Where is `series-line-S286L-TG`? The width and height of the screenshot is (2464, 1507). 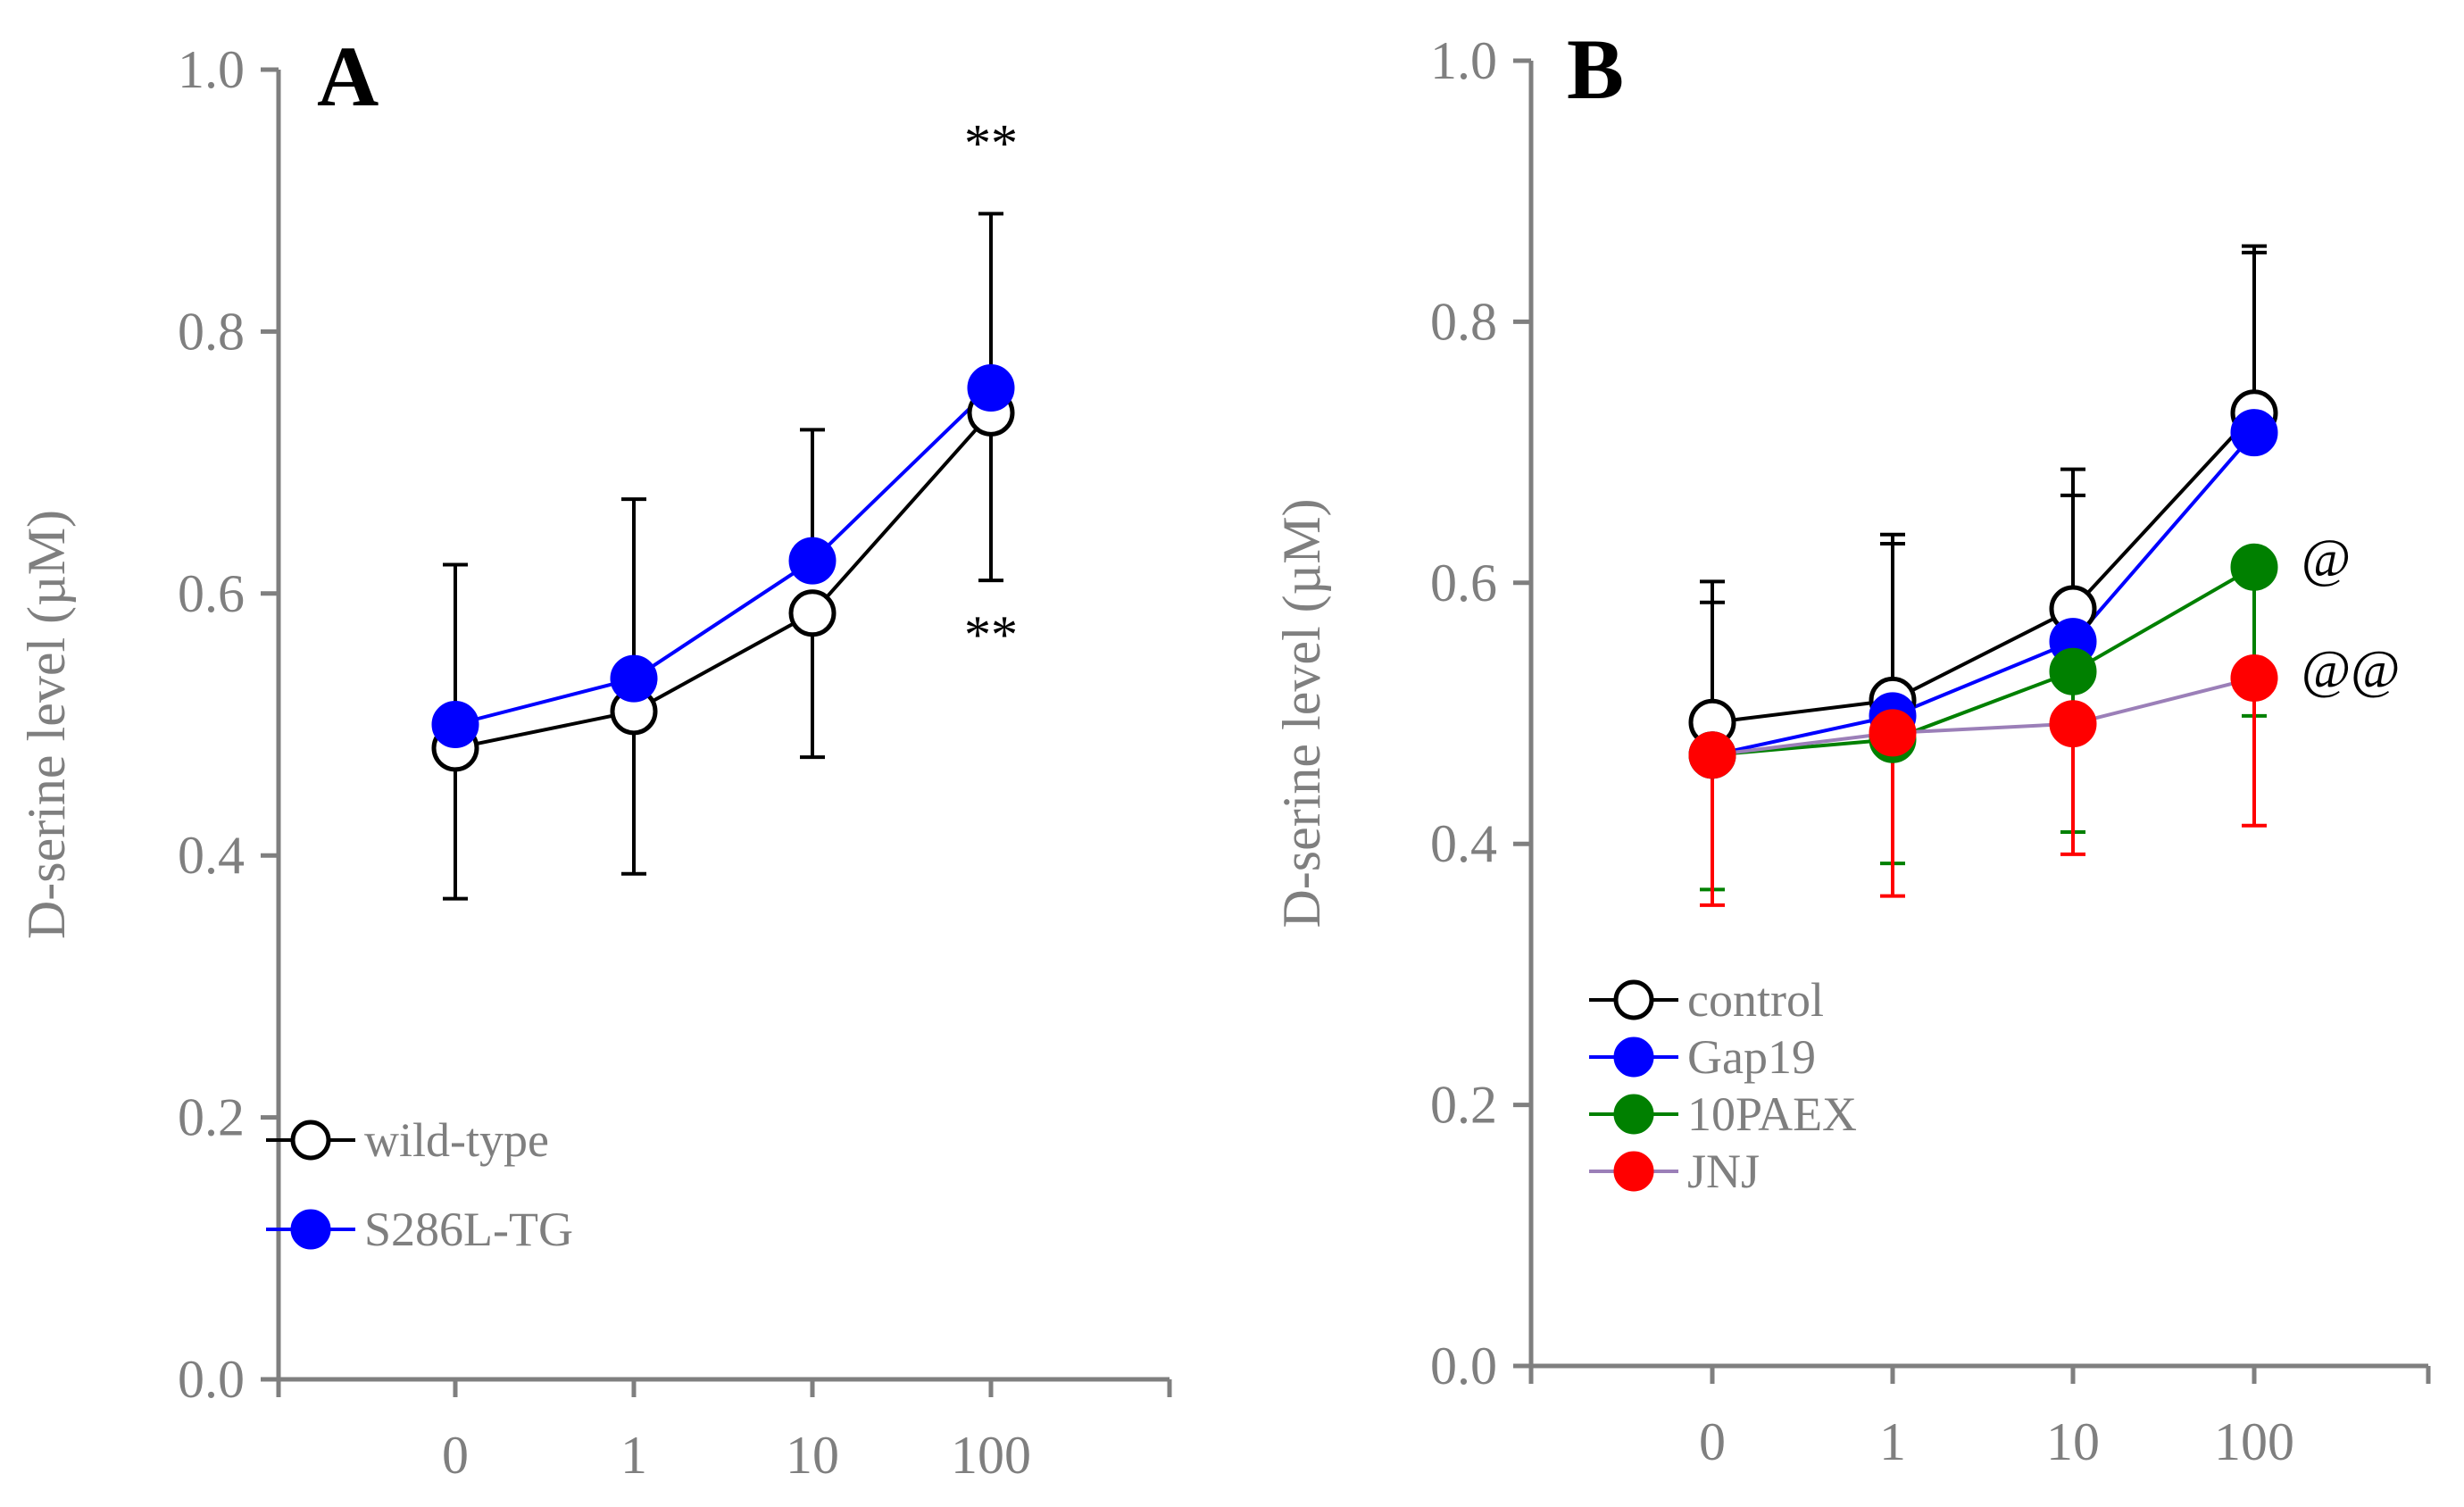 series-line-S286L-TG is located at coordinates (723, 557).